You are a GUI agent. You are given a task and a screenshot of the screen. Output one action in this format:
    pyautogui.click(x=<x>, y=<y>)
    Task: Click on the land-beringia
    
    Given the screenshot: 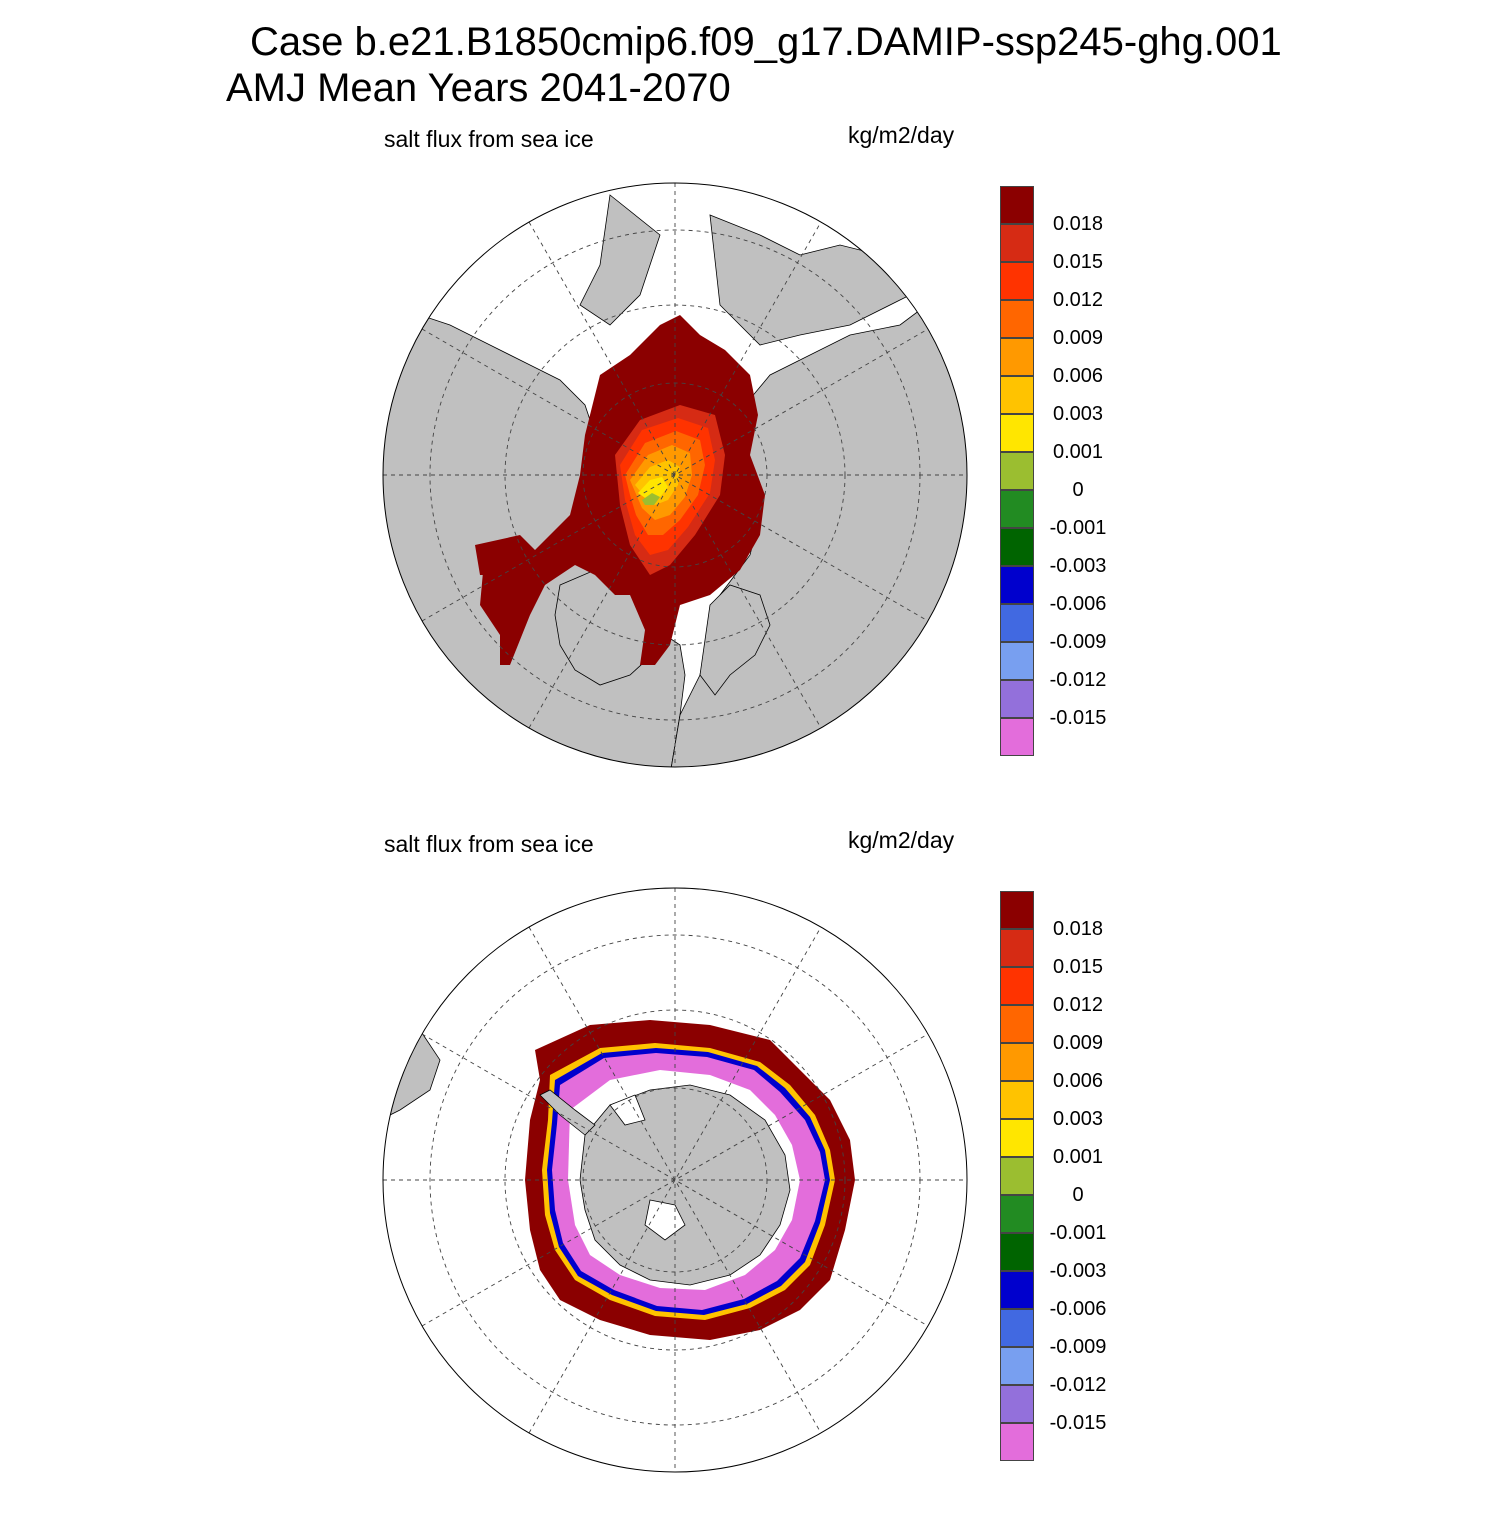 What is the action you would take?
    pyautogui.click(x=620, y=260)
    